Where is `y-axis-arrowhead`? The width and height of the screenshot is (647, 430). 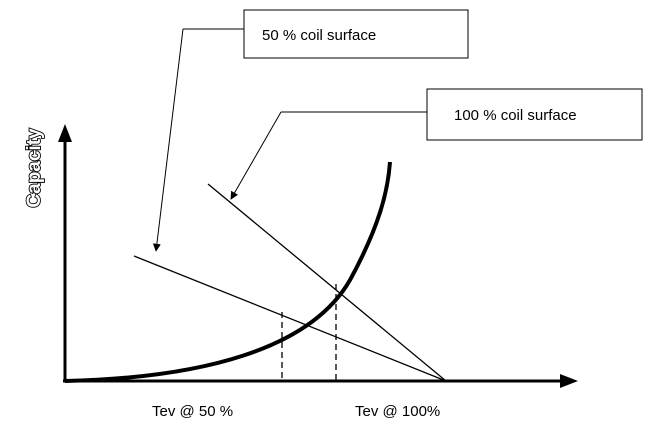
y-axis-arrowhead is located at coordinates (65, 133).